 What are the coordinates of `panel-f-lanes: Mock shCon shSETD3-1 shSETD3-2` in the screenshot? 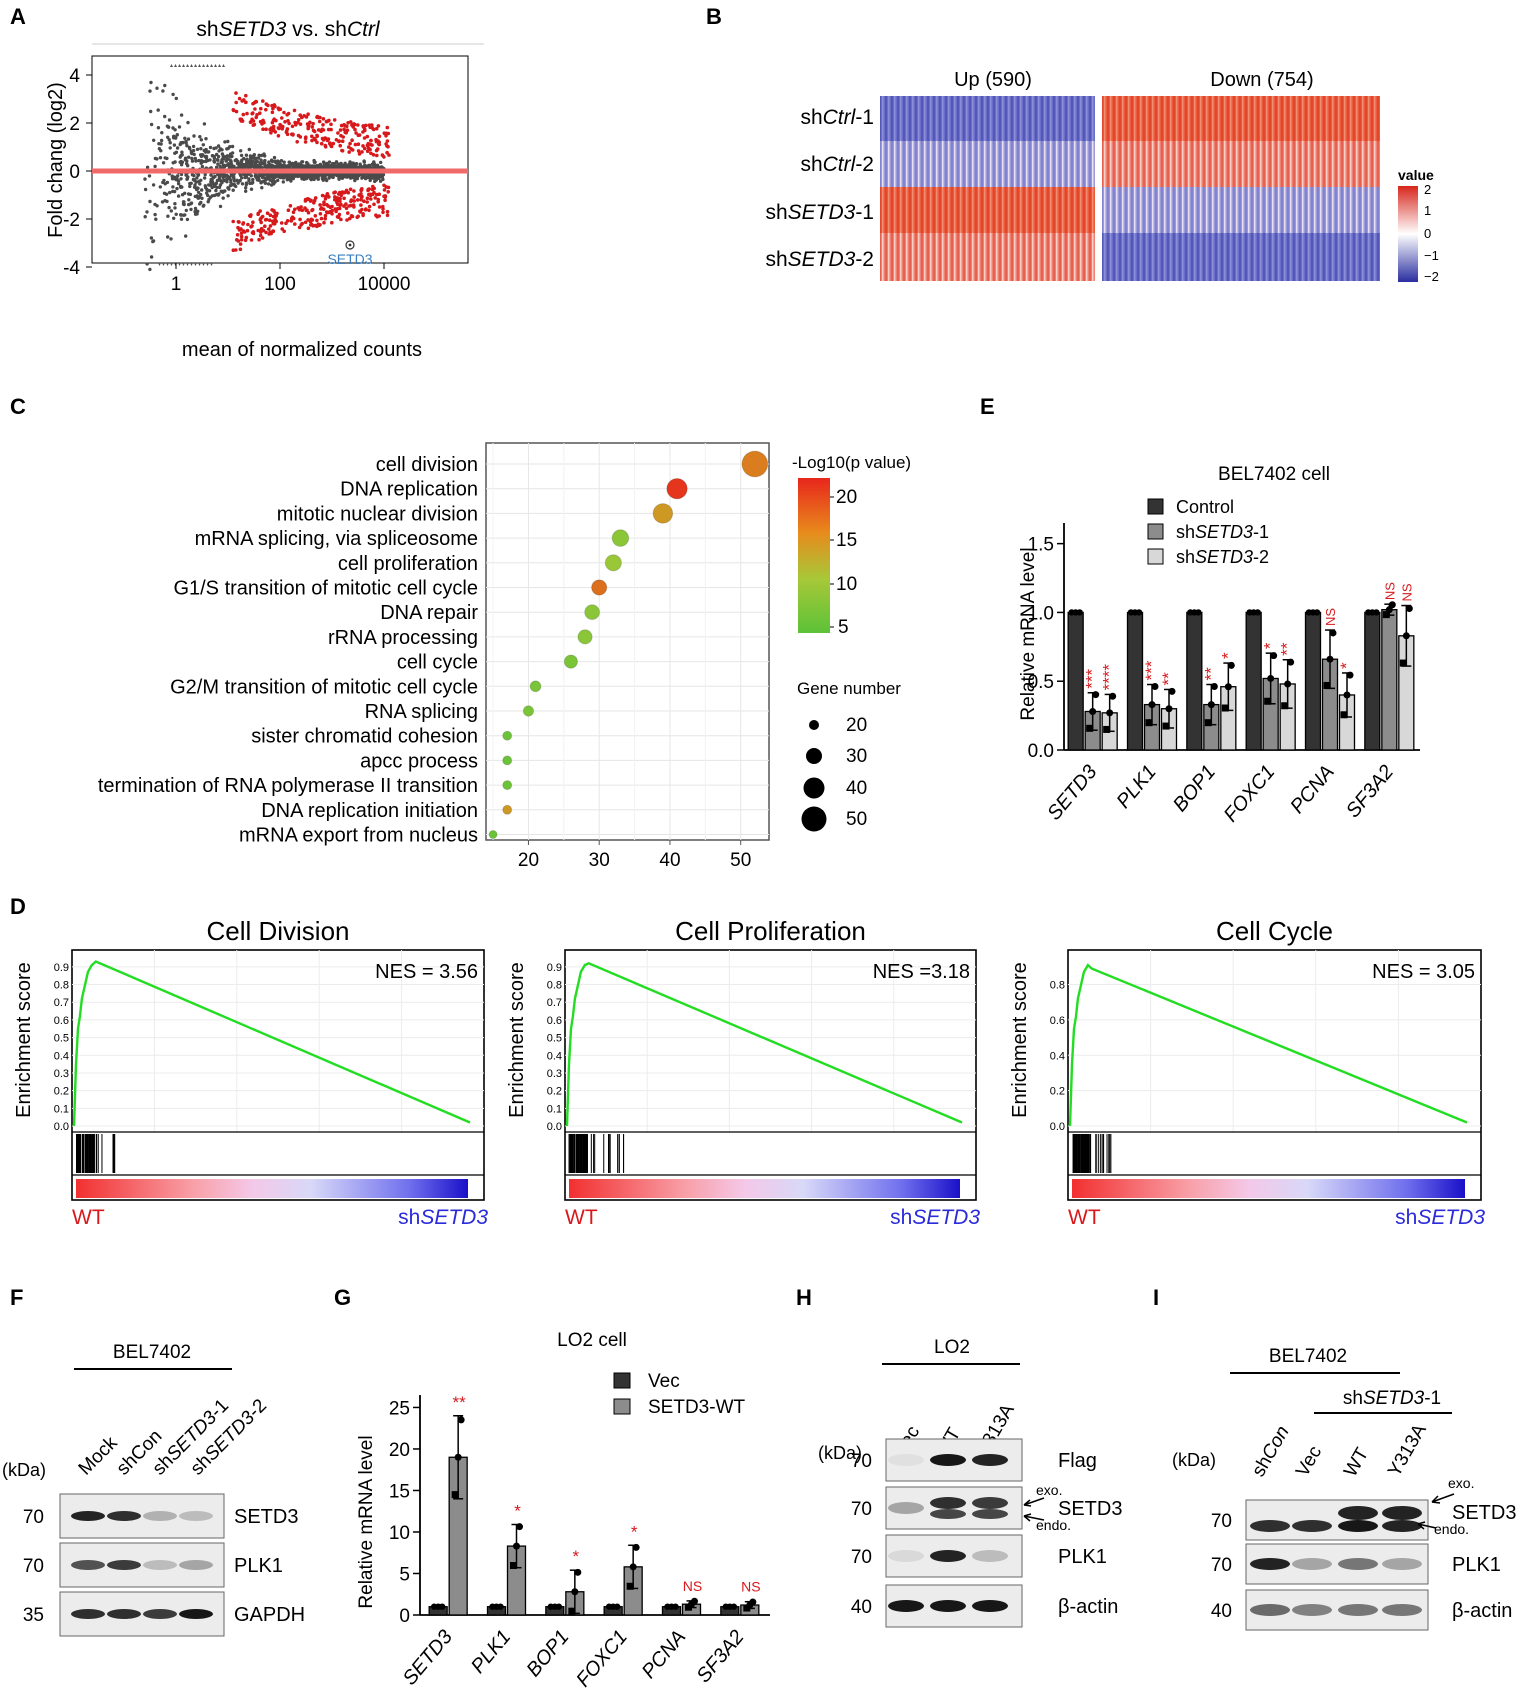 It's located at (173, 1437).